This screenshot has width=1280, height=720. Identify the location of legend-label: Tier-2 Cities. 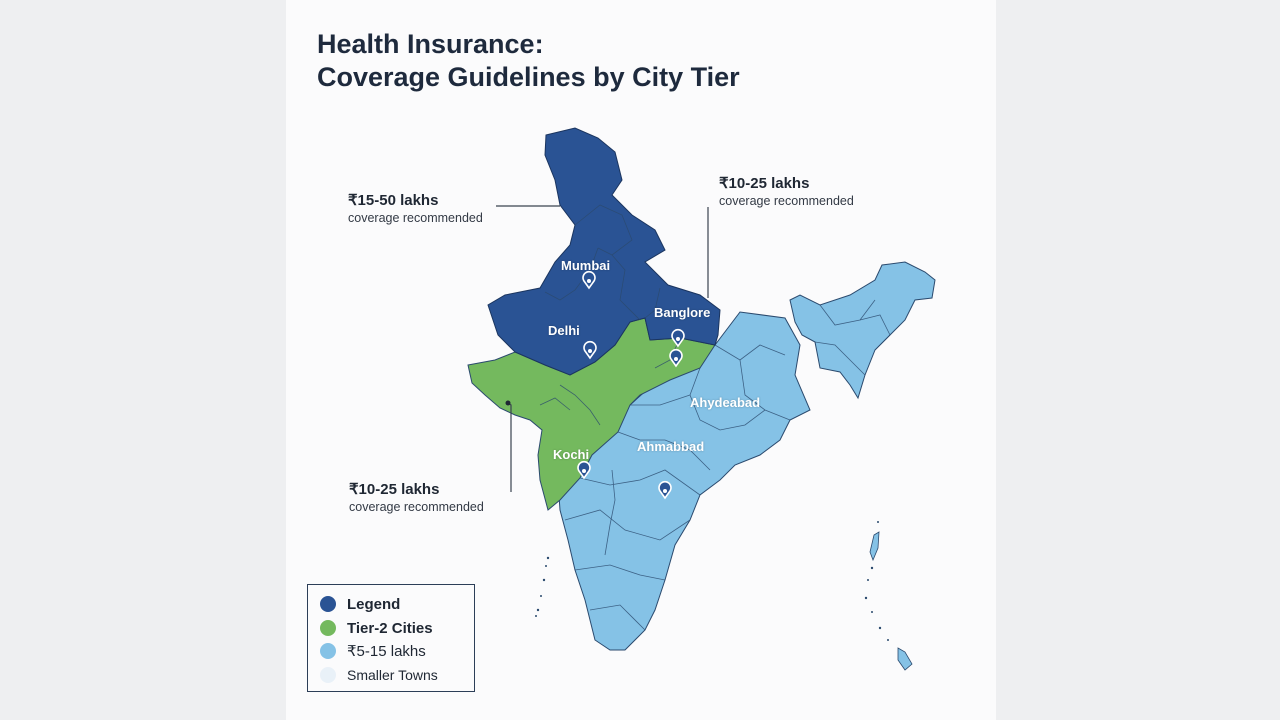
(390, 628).